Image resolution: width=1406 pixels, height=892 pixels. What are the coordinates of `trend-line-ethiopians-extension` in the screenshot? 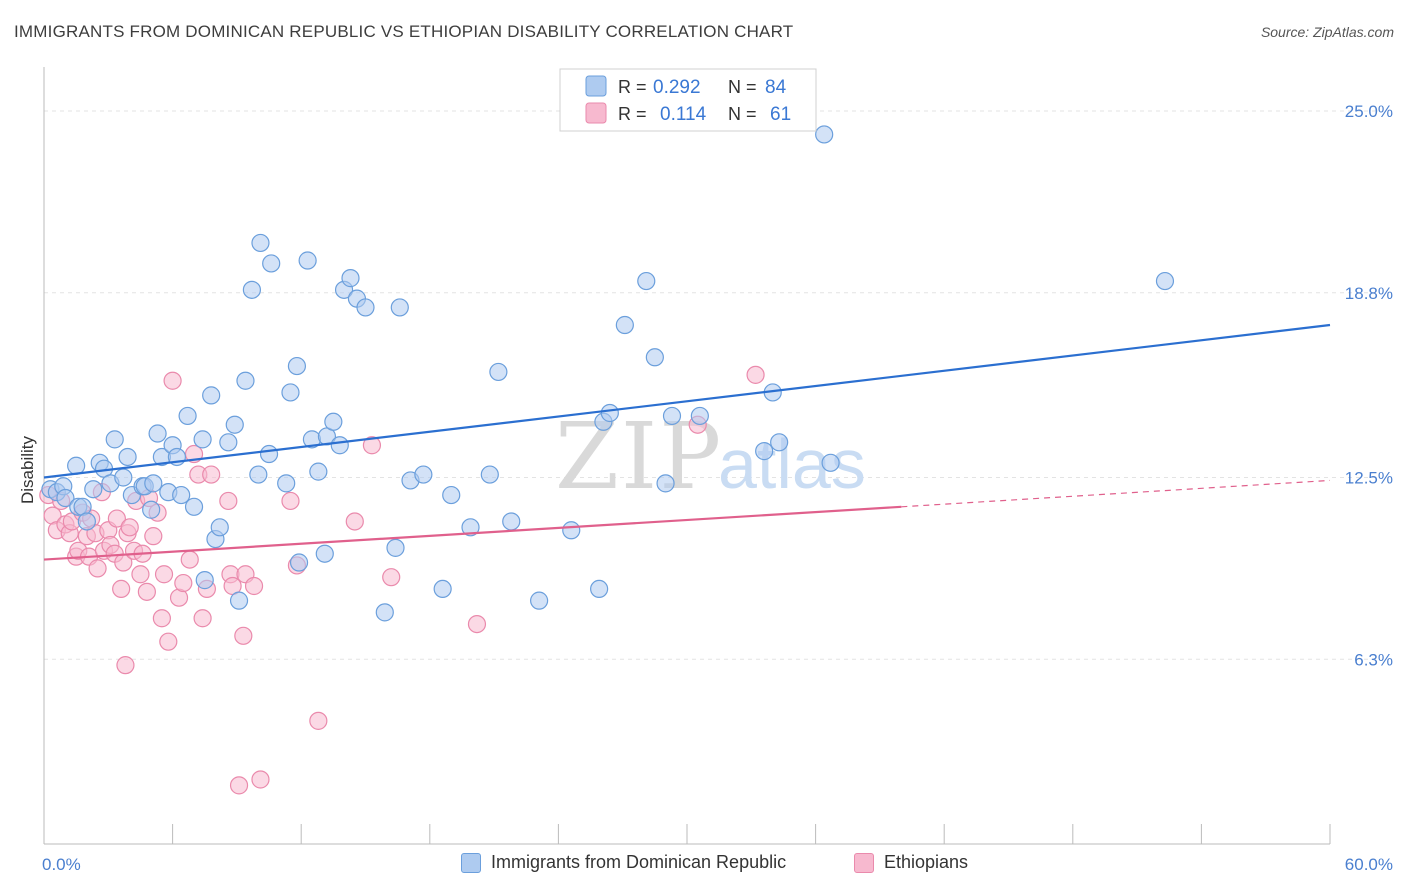 It's located at (1116, 493).